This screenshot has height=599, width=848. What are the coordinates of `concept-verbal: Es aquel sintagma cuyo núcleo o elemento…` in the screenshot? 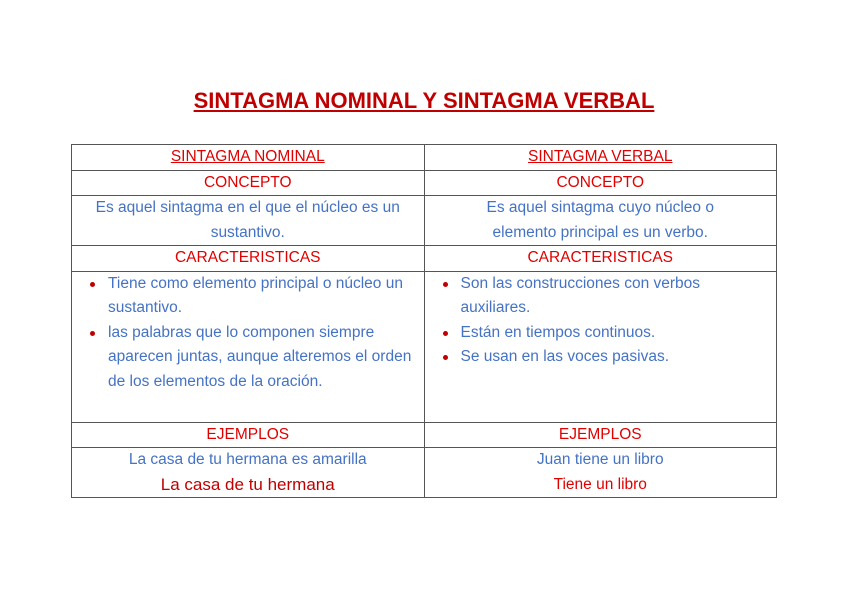 It's located at (600, 220).